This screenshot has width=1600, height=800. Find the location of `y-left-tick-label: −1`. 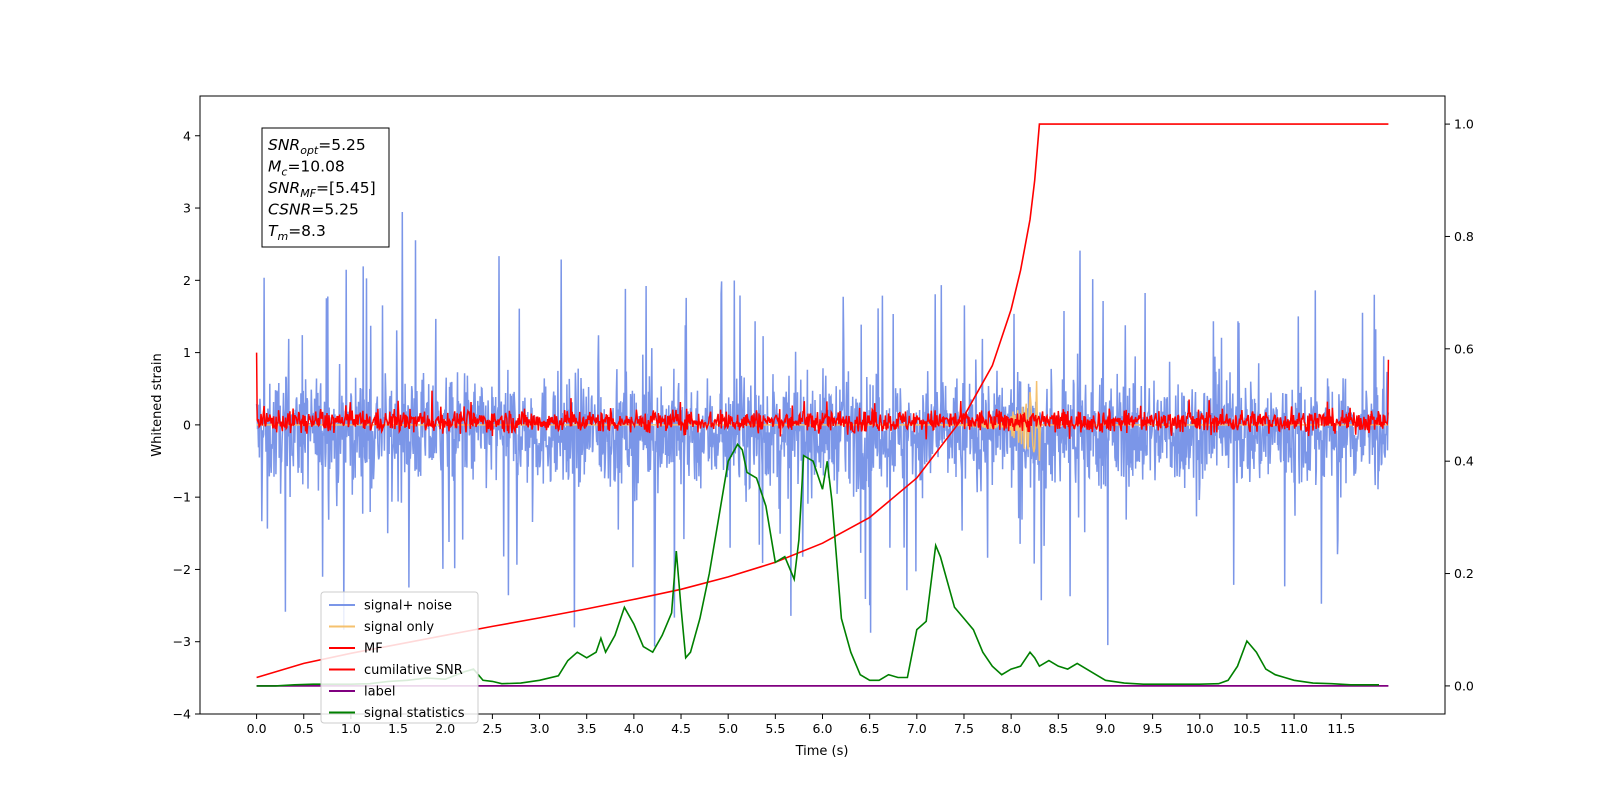

y-left-tick-label: −1 is located at coordinates (182, 497).